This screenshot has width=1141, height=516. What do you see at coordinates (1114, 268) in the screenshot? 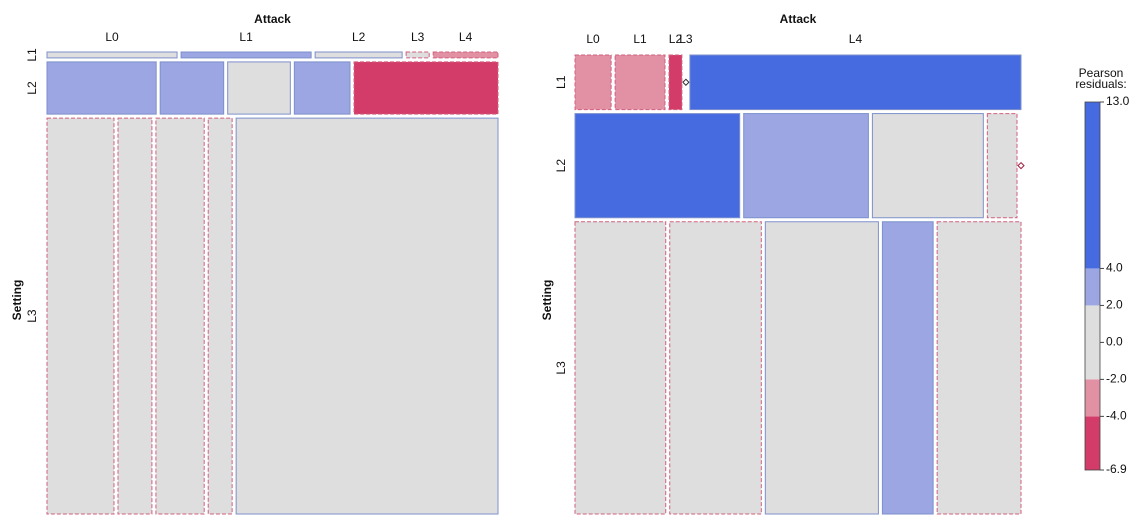
I see `legend-tick-label: 4.0` at bounding box center [1114, 268].